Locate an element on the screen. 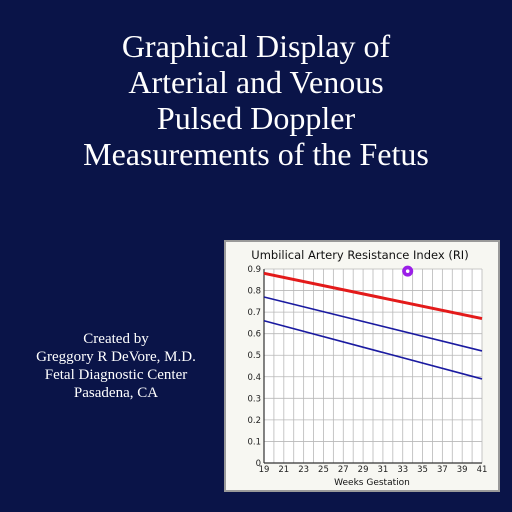 The height and width of the screenshot is (512, 512). y-tick-label: 0.8 is located at coordinates (254, 292).